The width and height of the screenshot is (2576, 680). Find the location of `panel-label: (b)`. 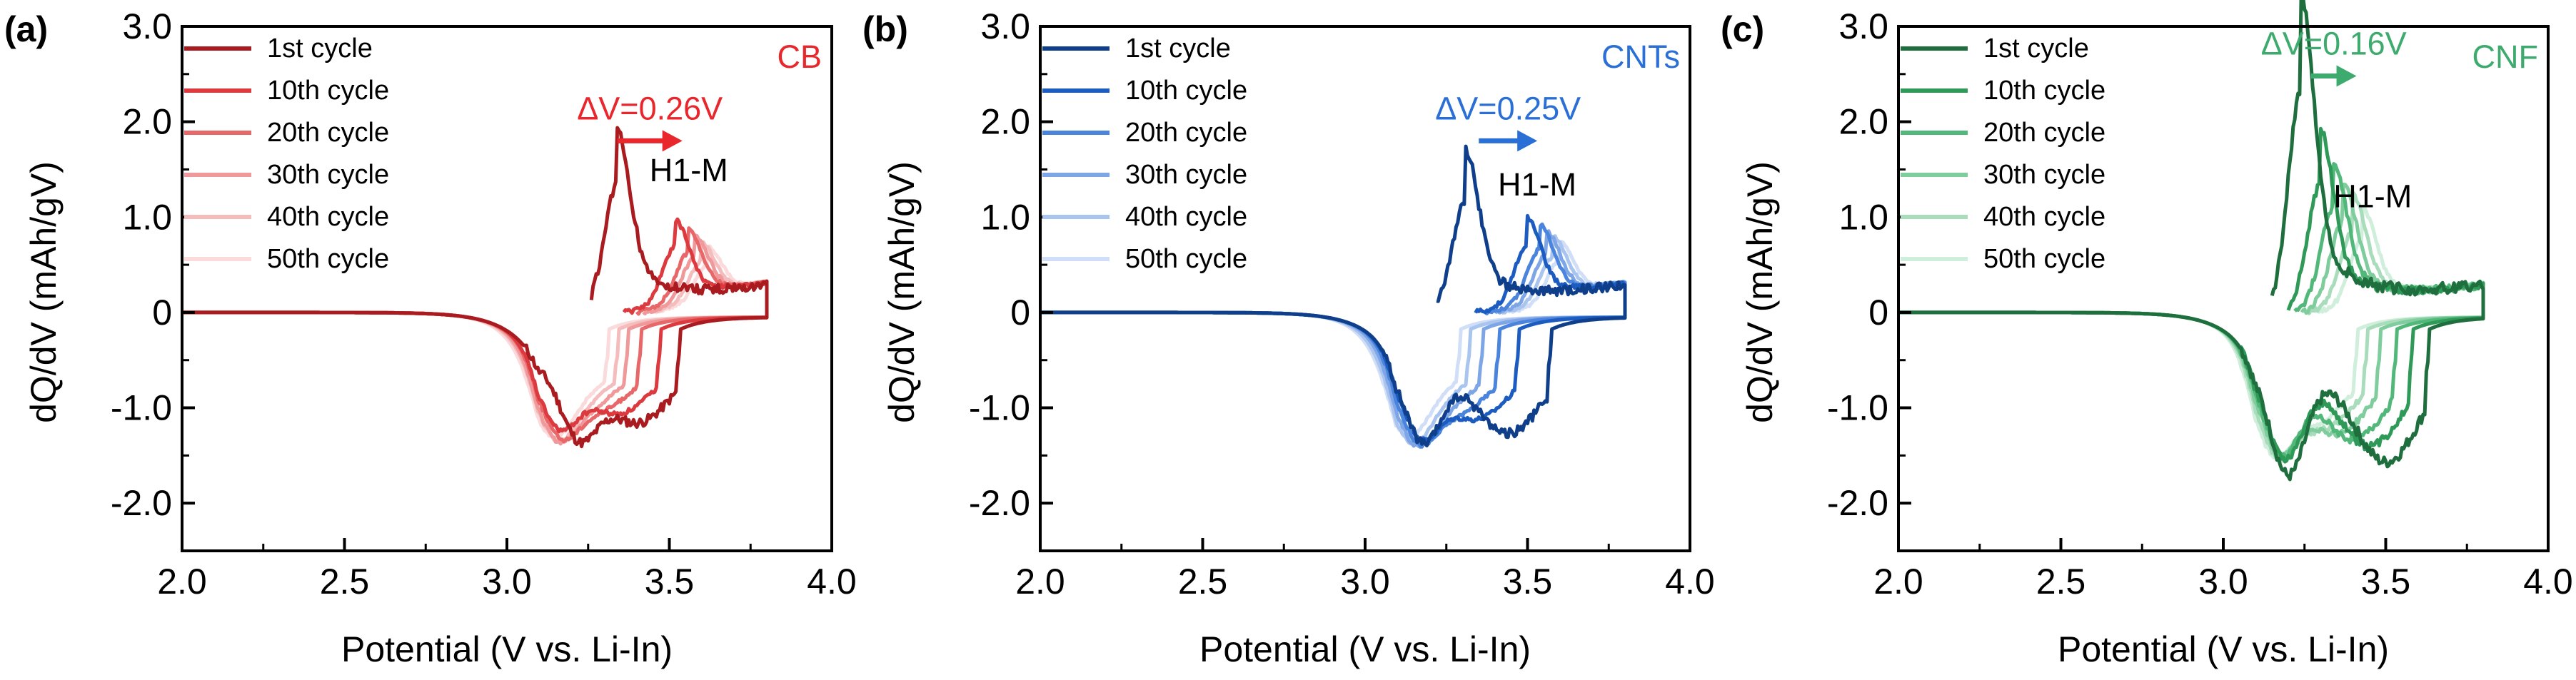

panel-label: (b) is located at coordinates (885, 29).